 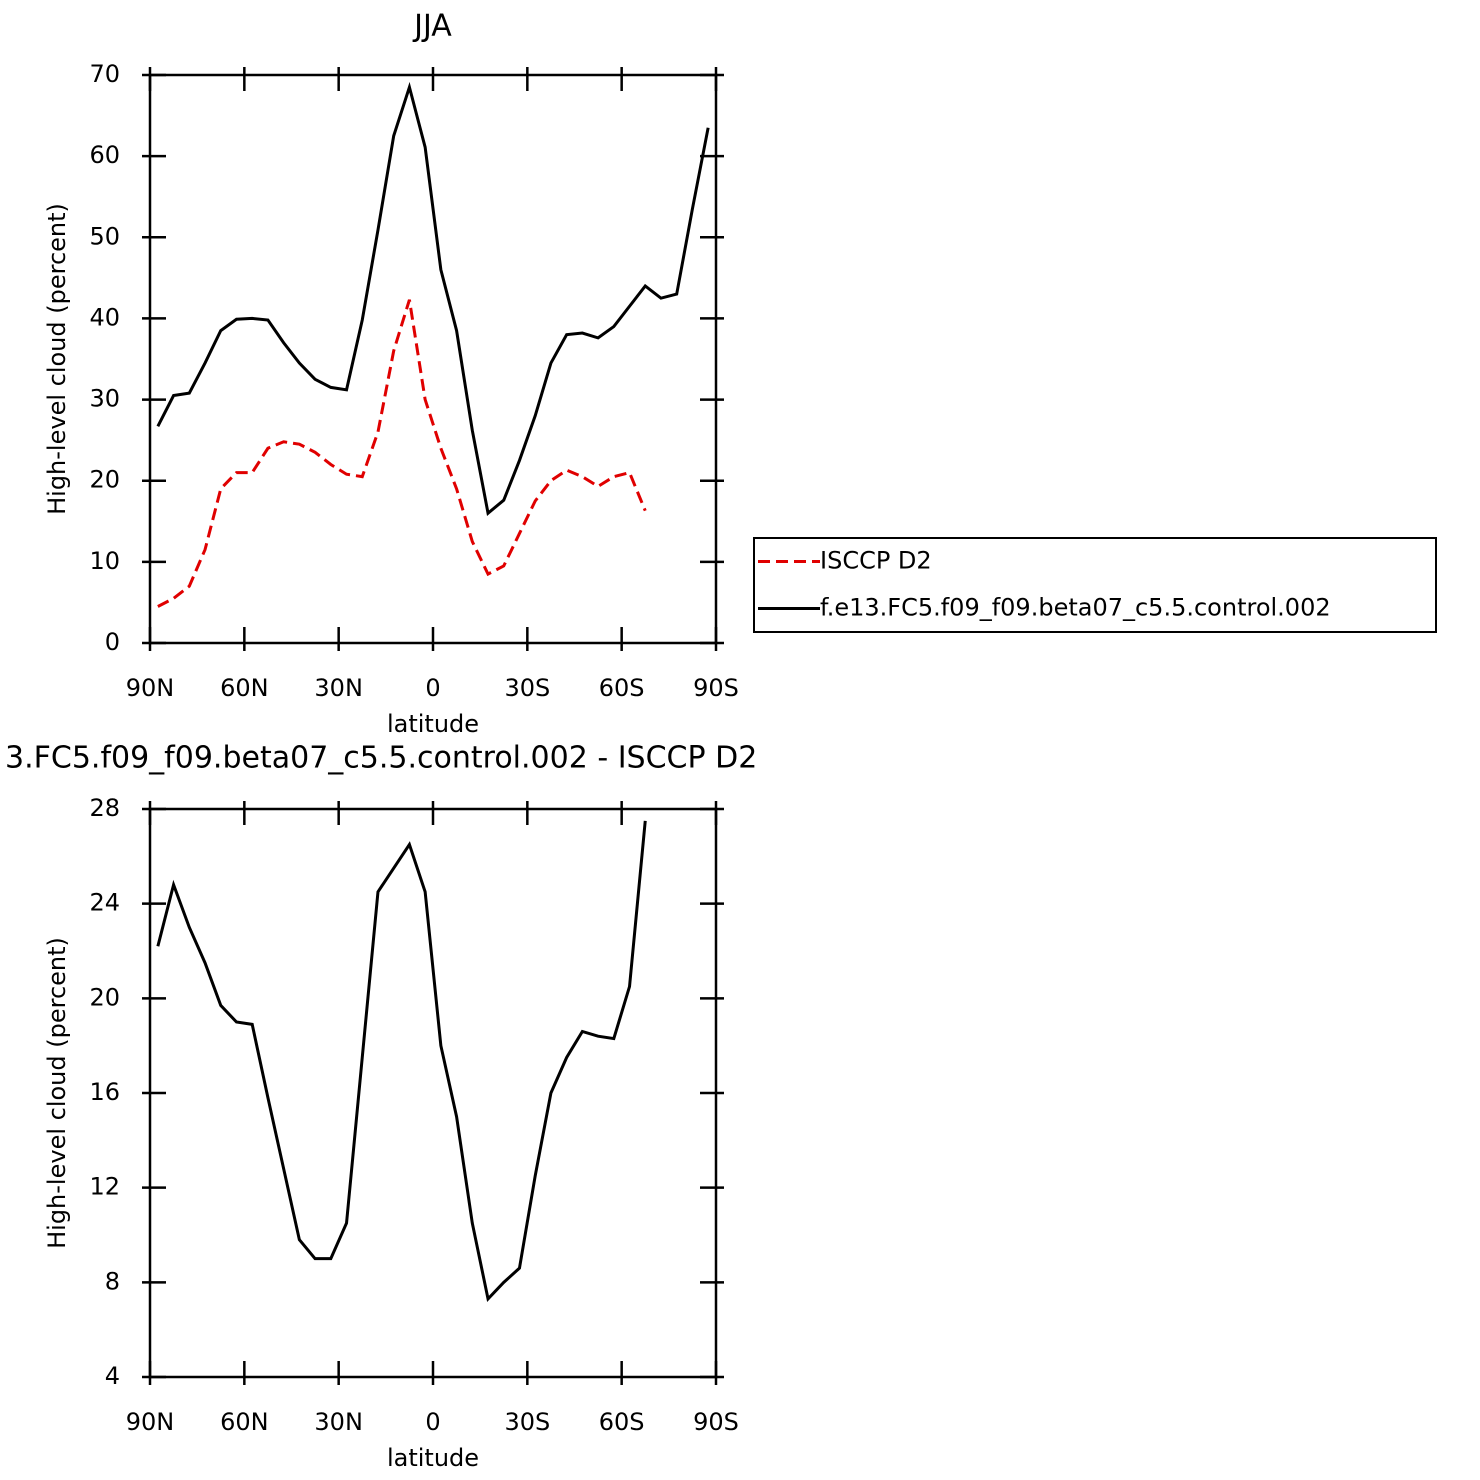 I want to click on y-tick-label: 12, so click(x=104, y=1187).